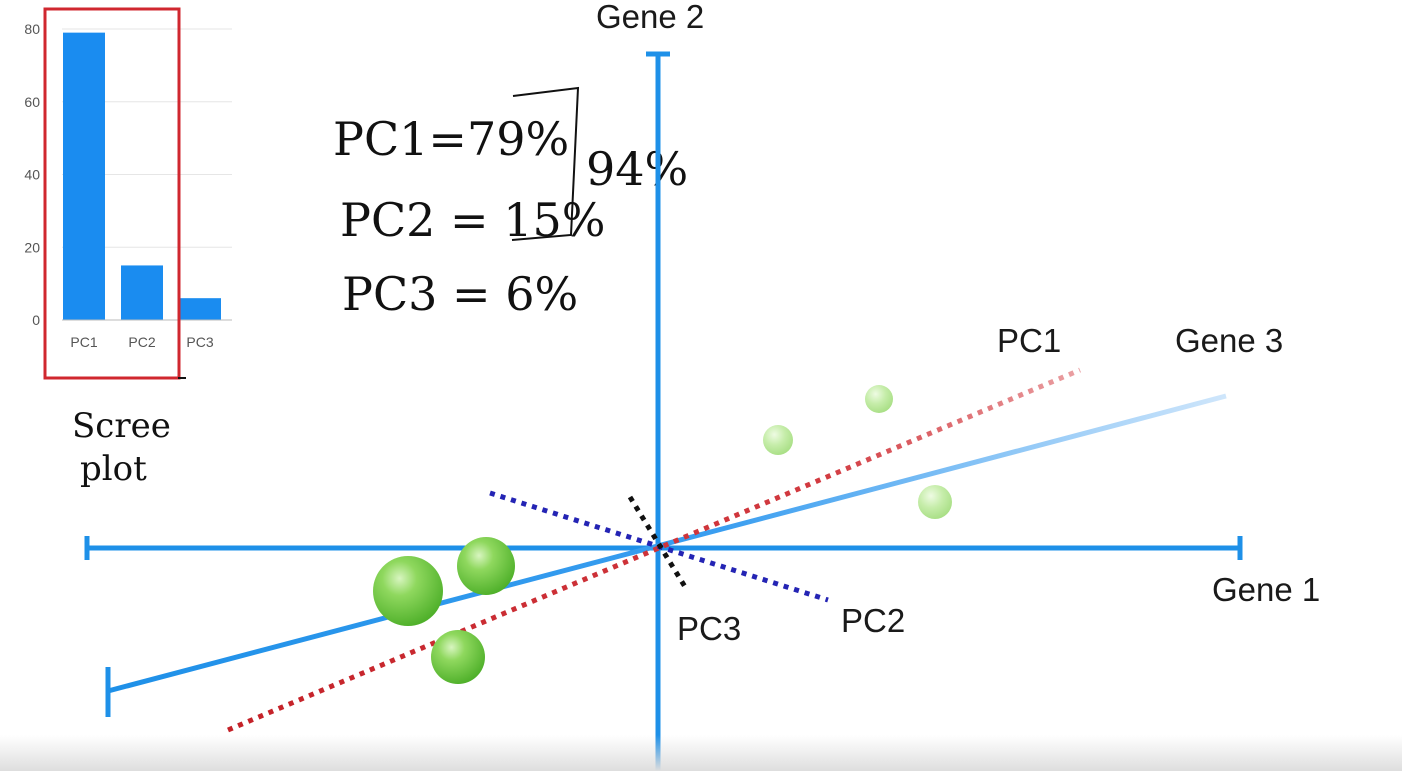  What do you see at coordinates (650, 17) in the screenshot?
I see `gene2-label: Gene 2` at bounding box center [650, 17].